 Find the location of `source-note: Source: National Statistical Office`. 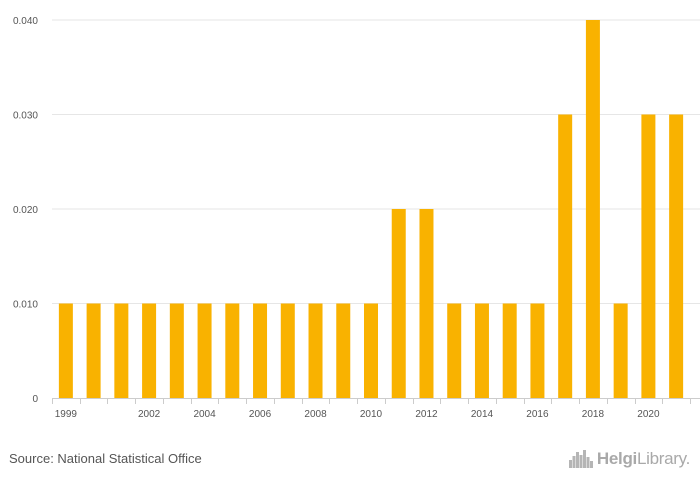

source-note: Source: National Statistical Office is located at coordinates (105, 458).